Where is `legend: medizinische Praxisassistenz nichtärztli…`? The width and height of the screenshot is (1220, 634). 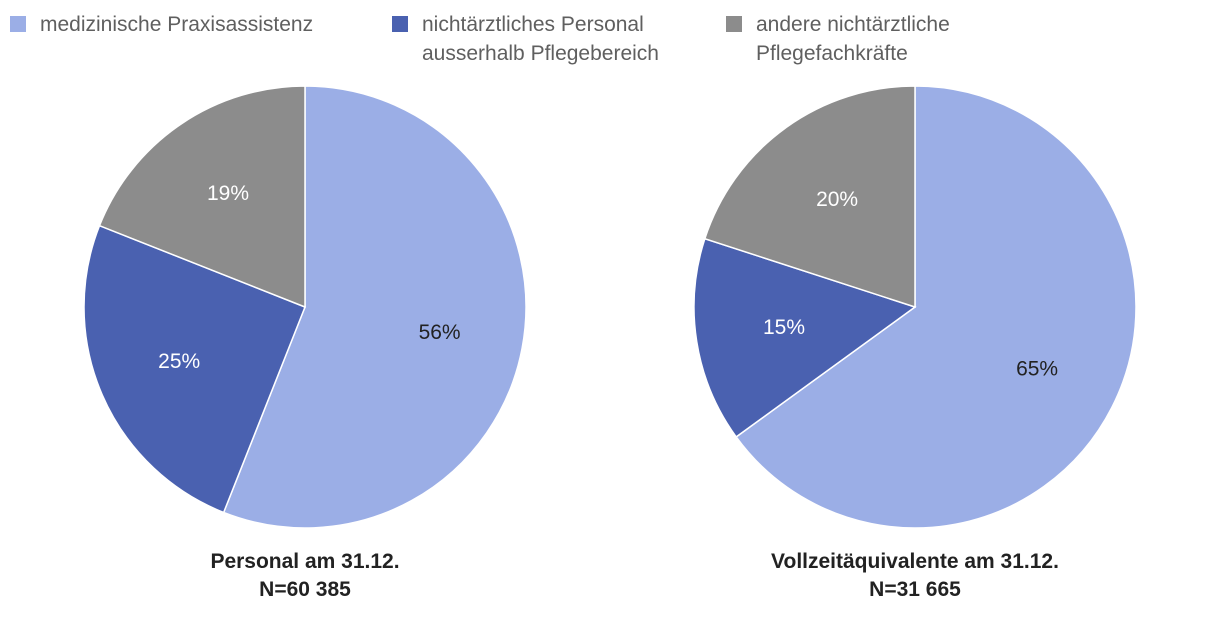
legend: medizinische Praxisassistenz nichtärztli… is located at coordinates (610, 40).